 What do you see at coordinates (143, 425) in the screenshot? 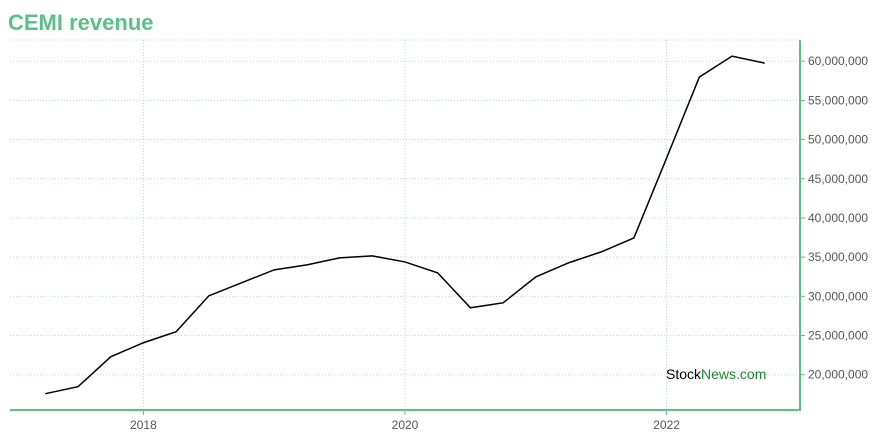
I see `x-tick-label: 2018` at bounding box center [143, 425].